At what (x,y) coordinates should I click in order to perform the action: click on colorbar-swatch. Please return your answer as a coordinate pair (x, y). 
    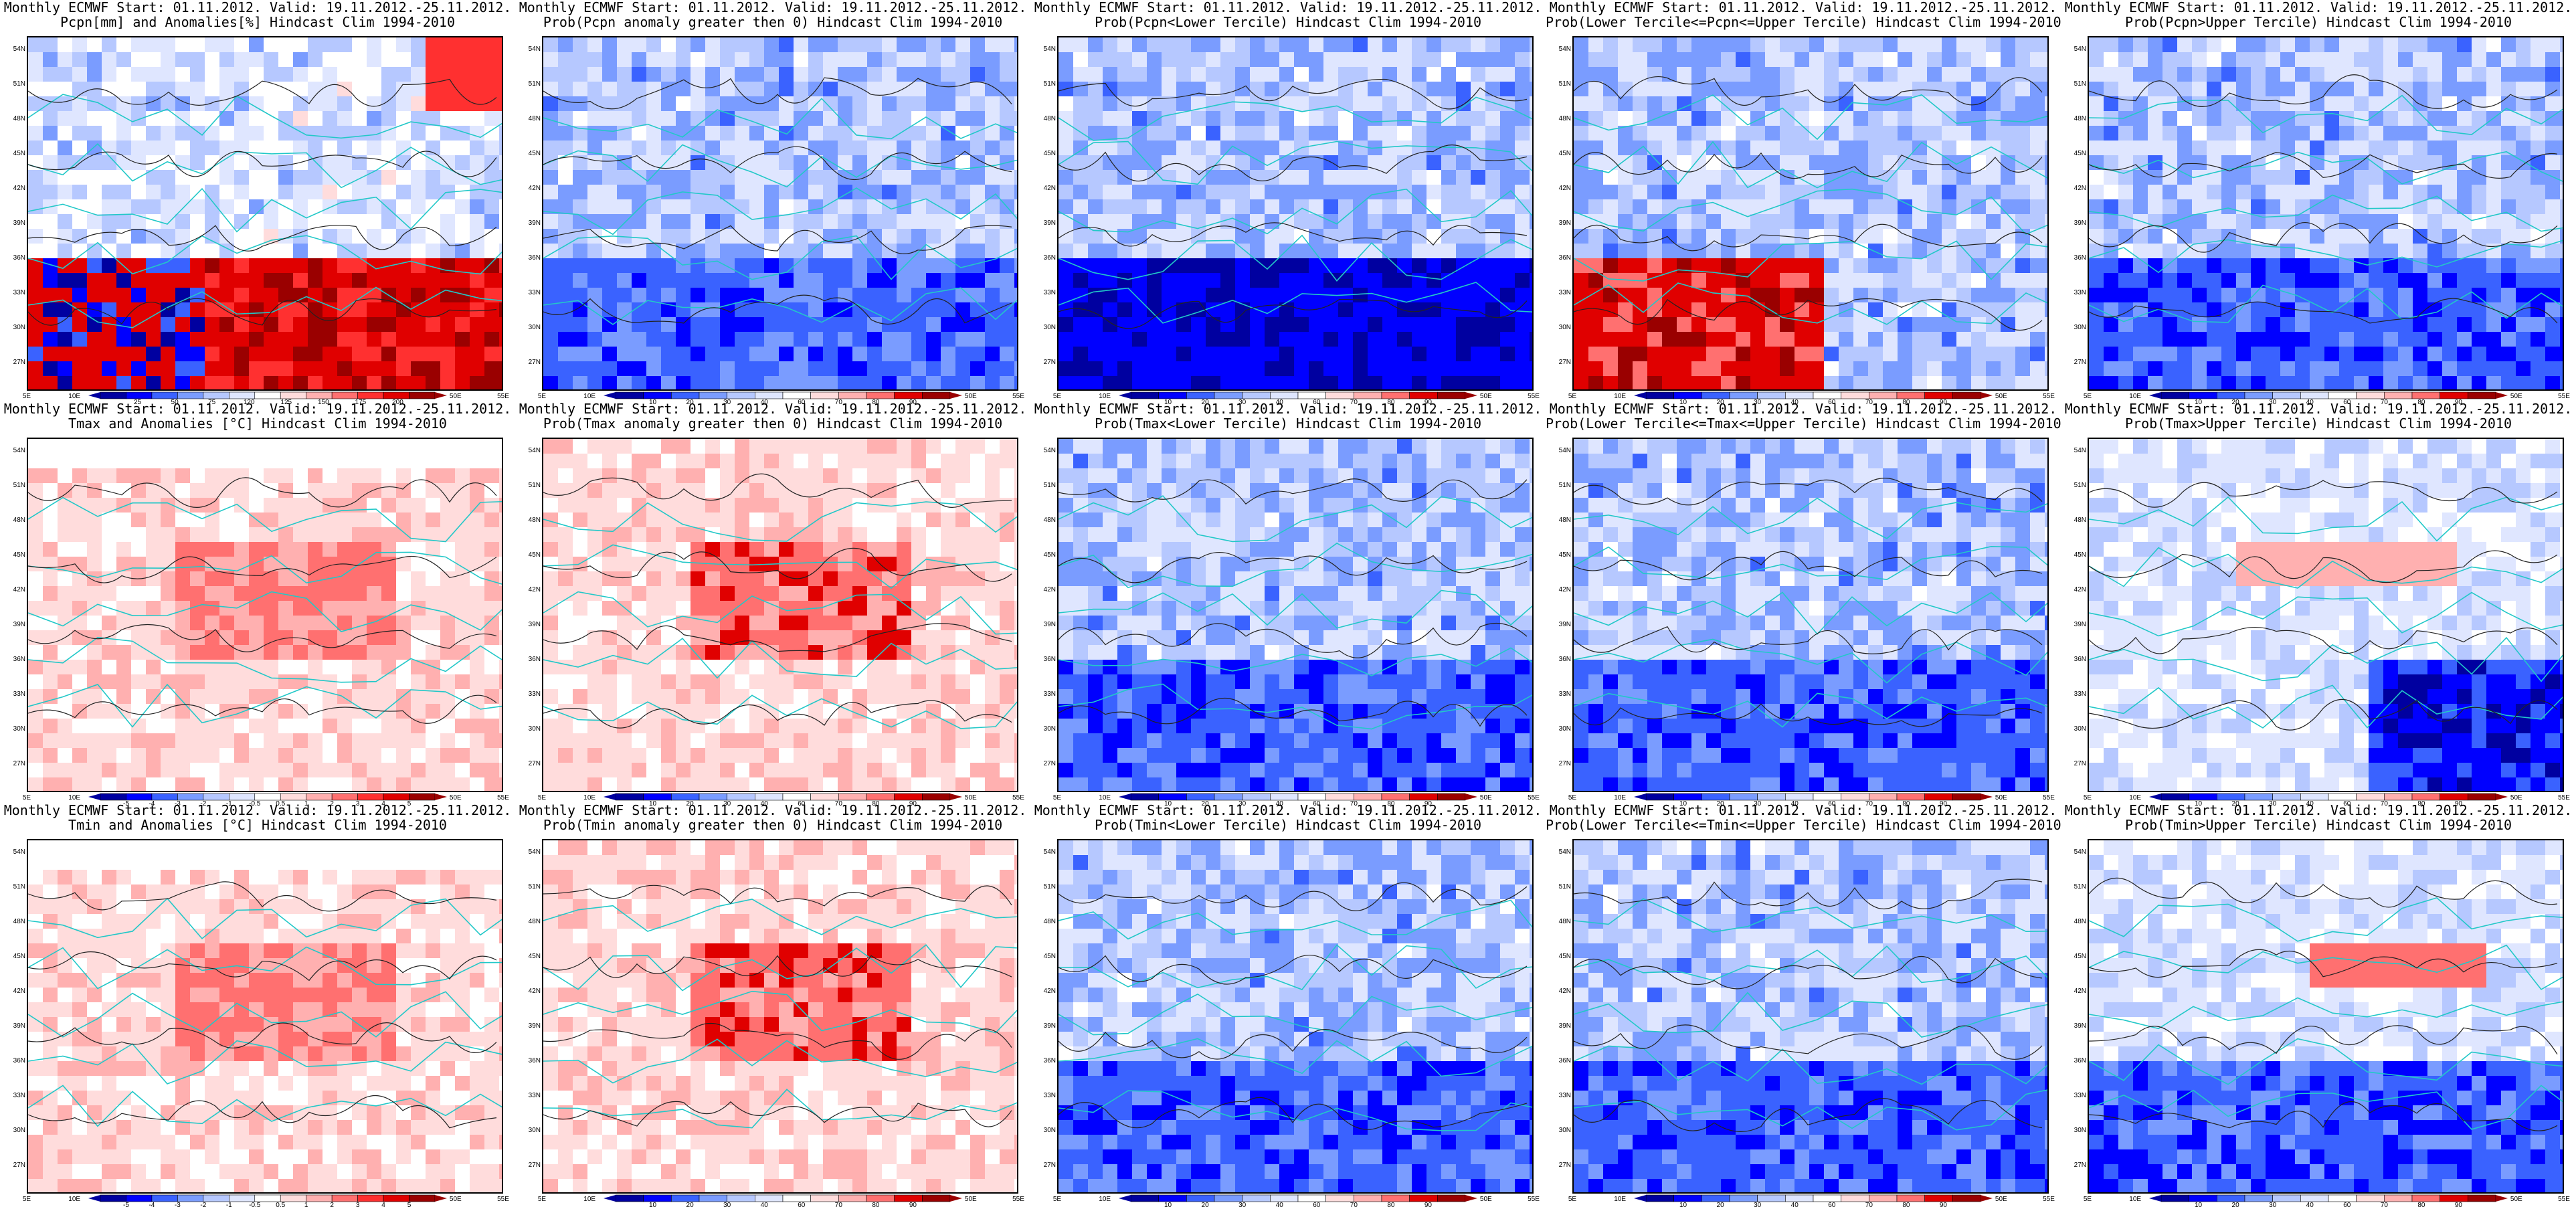
    Looking at the image, I should click on (370, 395).